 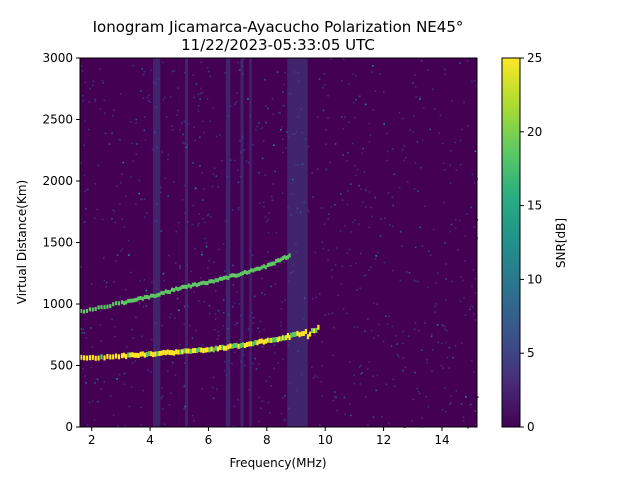 What do you see at coordinates (534, 279) in the screenshot?
I see `colorbar-tick-label: 10` at bounding box center [534, 279].